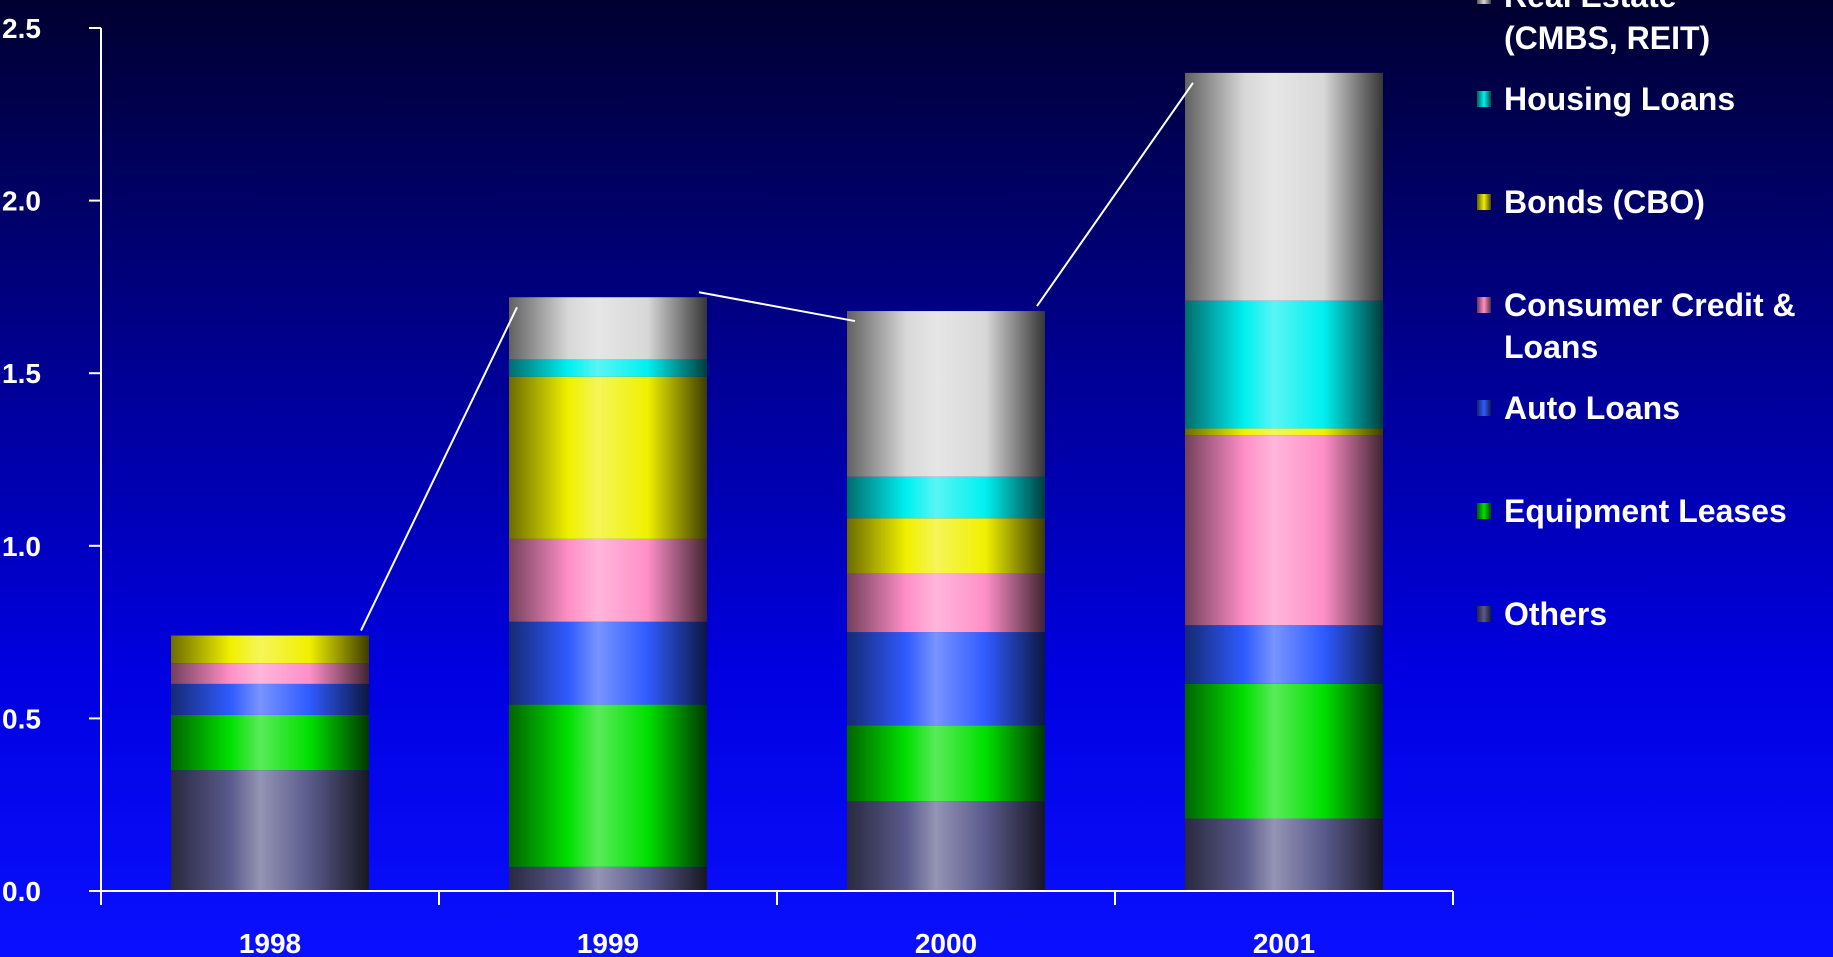  Describe the element at coordinates (1645, 511) in the screenshot. I see `legend-label: Equipment Leases` at that location.